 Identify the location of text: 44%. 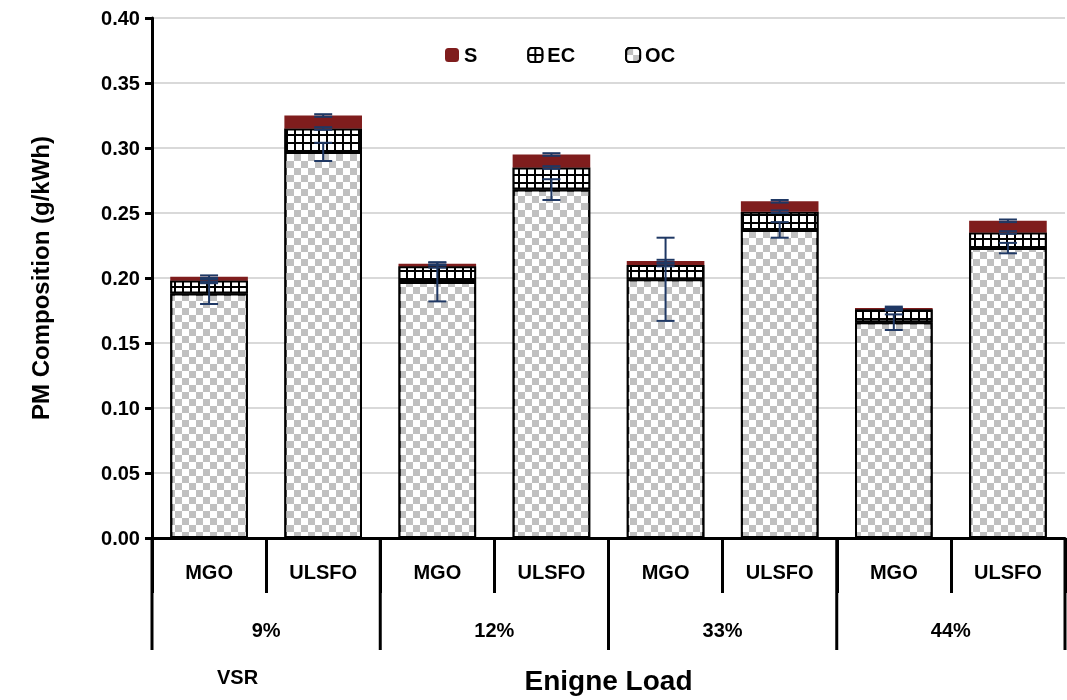
(951, 630).